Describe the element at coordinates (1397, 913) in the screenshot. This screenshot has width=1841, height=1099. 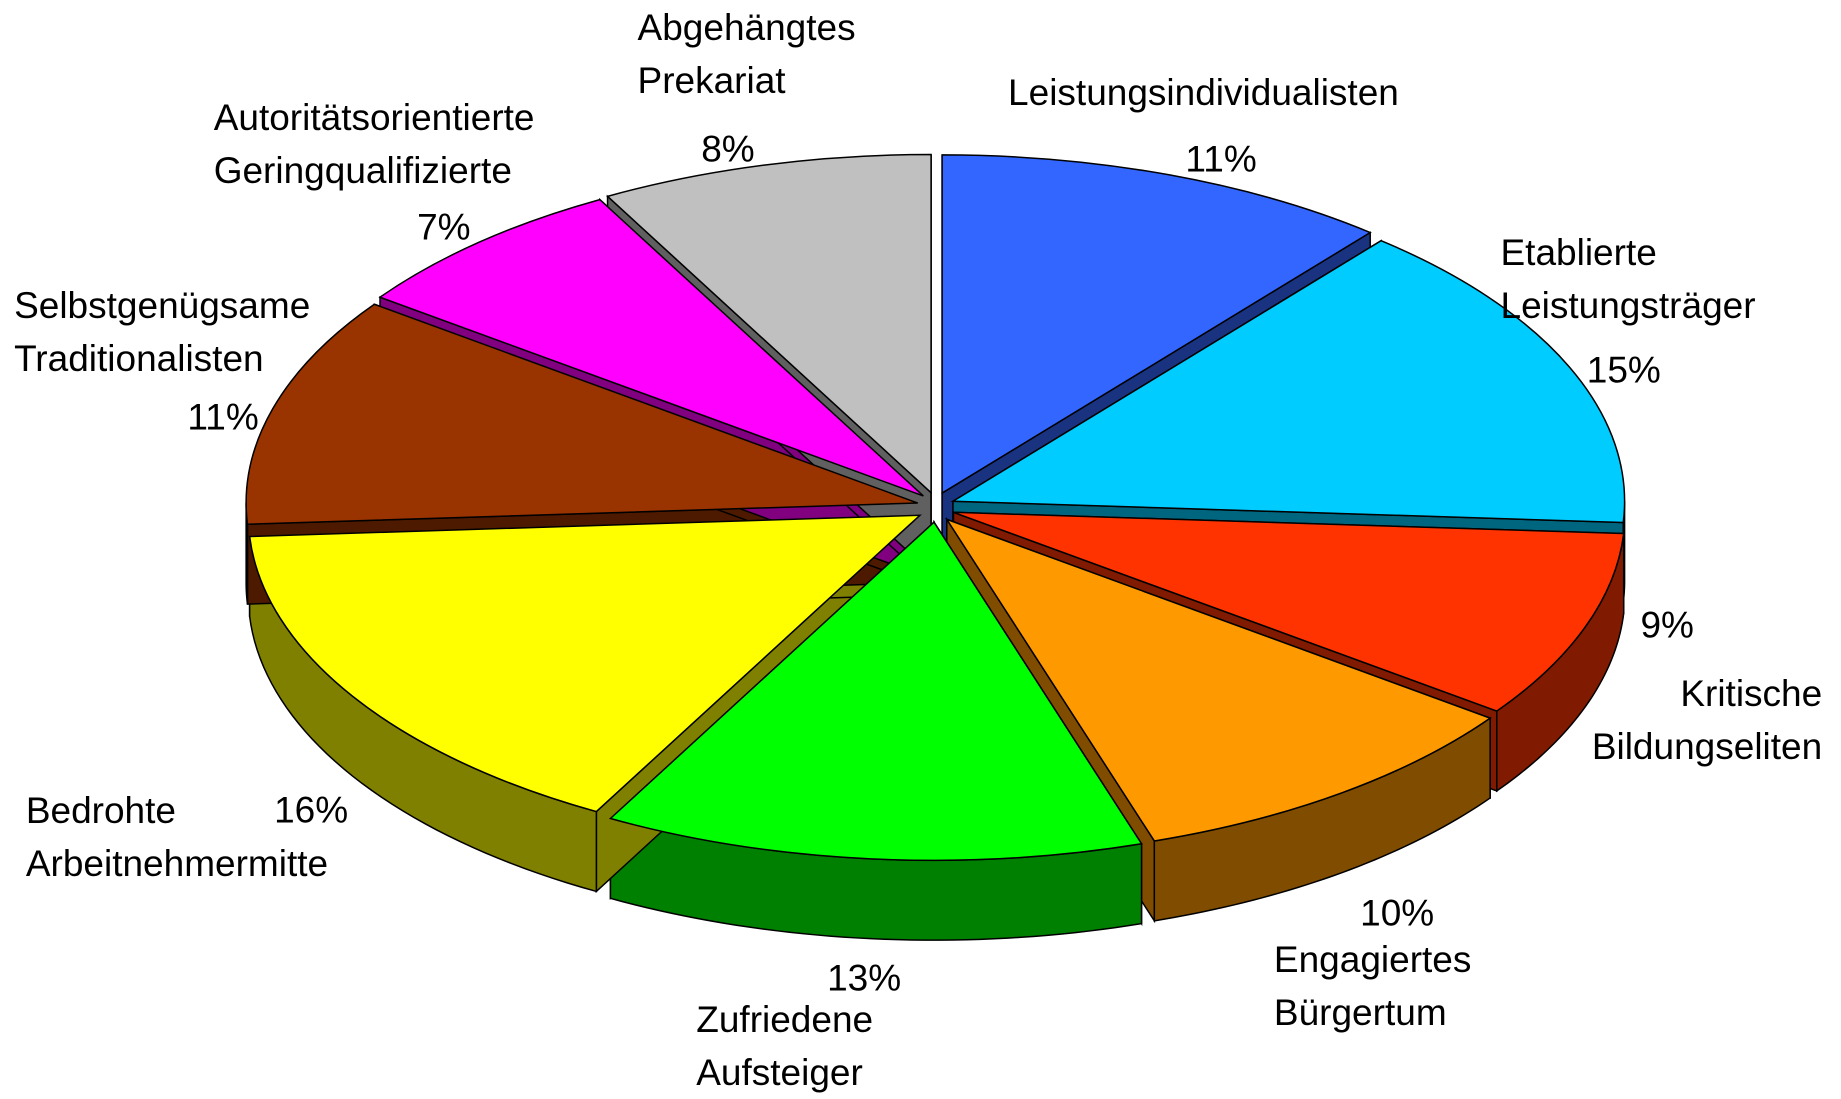
I see `value-label: 10%` at that location.